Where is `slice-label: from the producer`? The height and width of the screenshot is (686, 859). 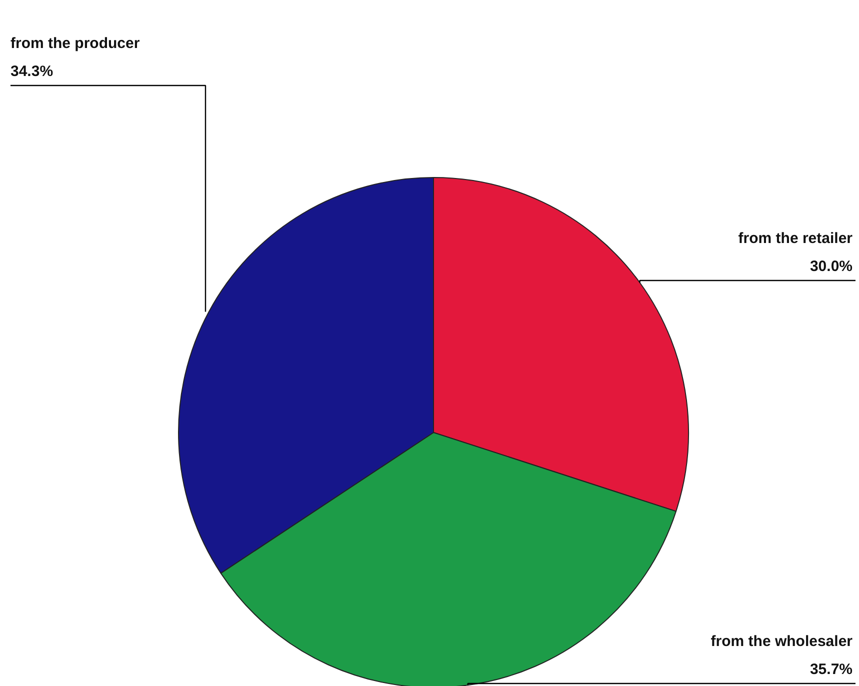 slice-label: from the producer is located at coordinates (75, 43).